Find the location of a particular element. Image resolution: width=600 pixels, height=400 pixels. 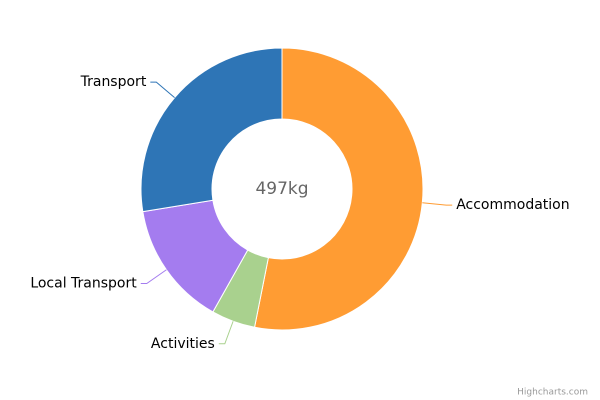

slice-label: Transport is located at coordinates (113, 82).